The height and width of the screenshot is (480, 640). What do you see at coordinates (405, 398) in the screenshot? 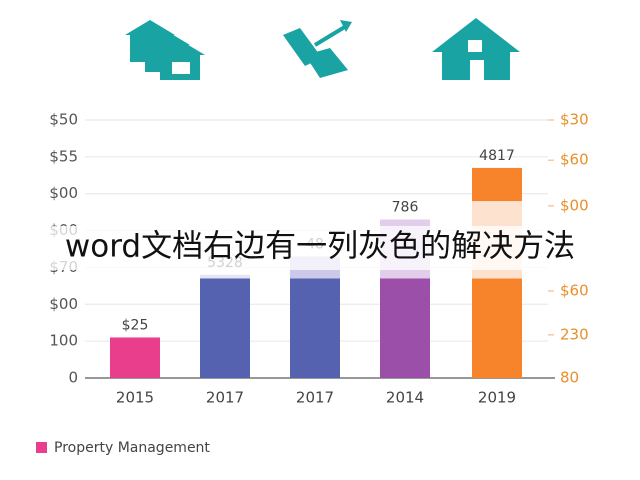
I see `x-tick-label: 2014` at bounding box center [405, 398].